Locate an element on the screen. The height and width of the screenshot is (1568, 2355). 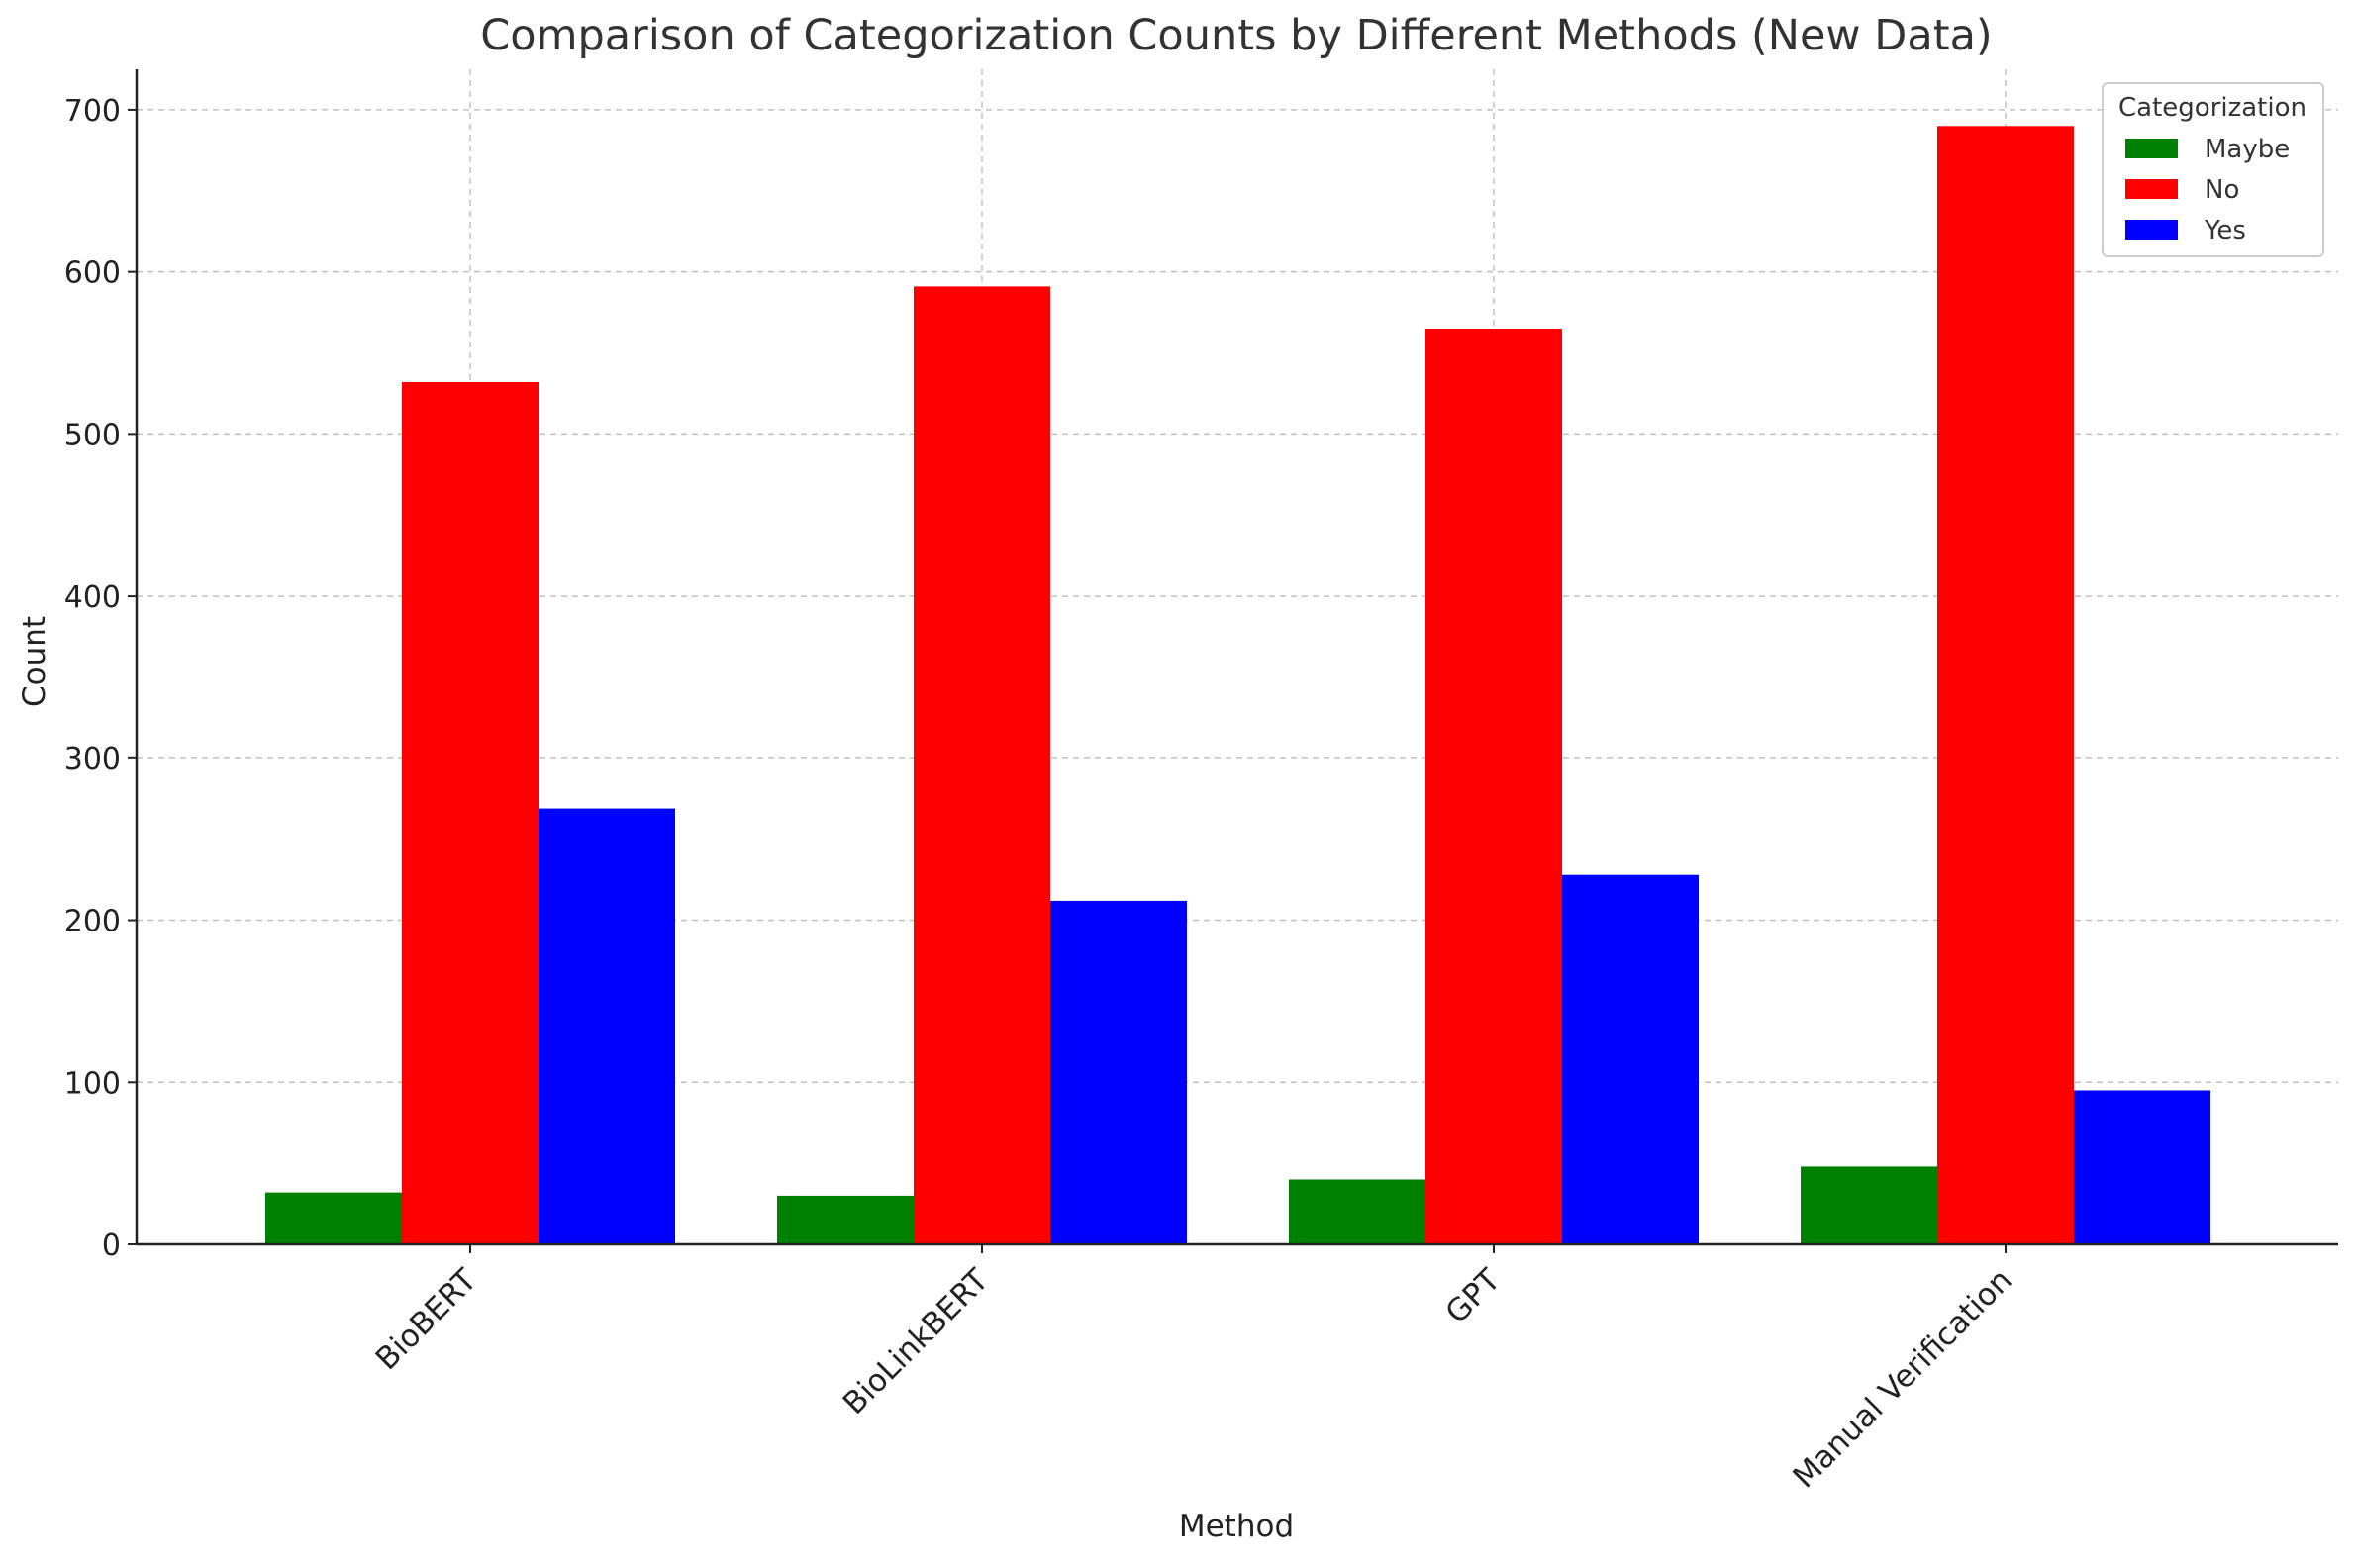
y-tick-label: 100 is located at coordinates (92, 1083).